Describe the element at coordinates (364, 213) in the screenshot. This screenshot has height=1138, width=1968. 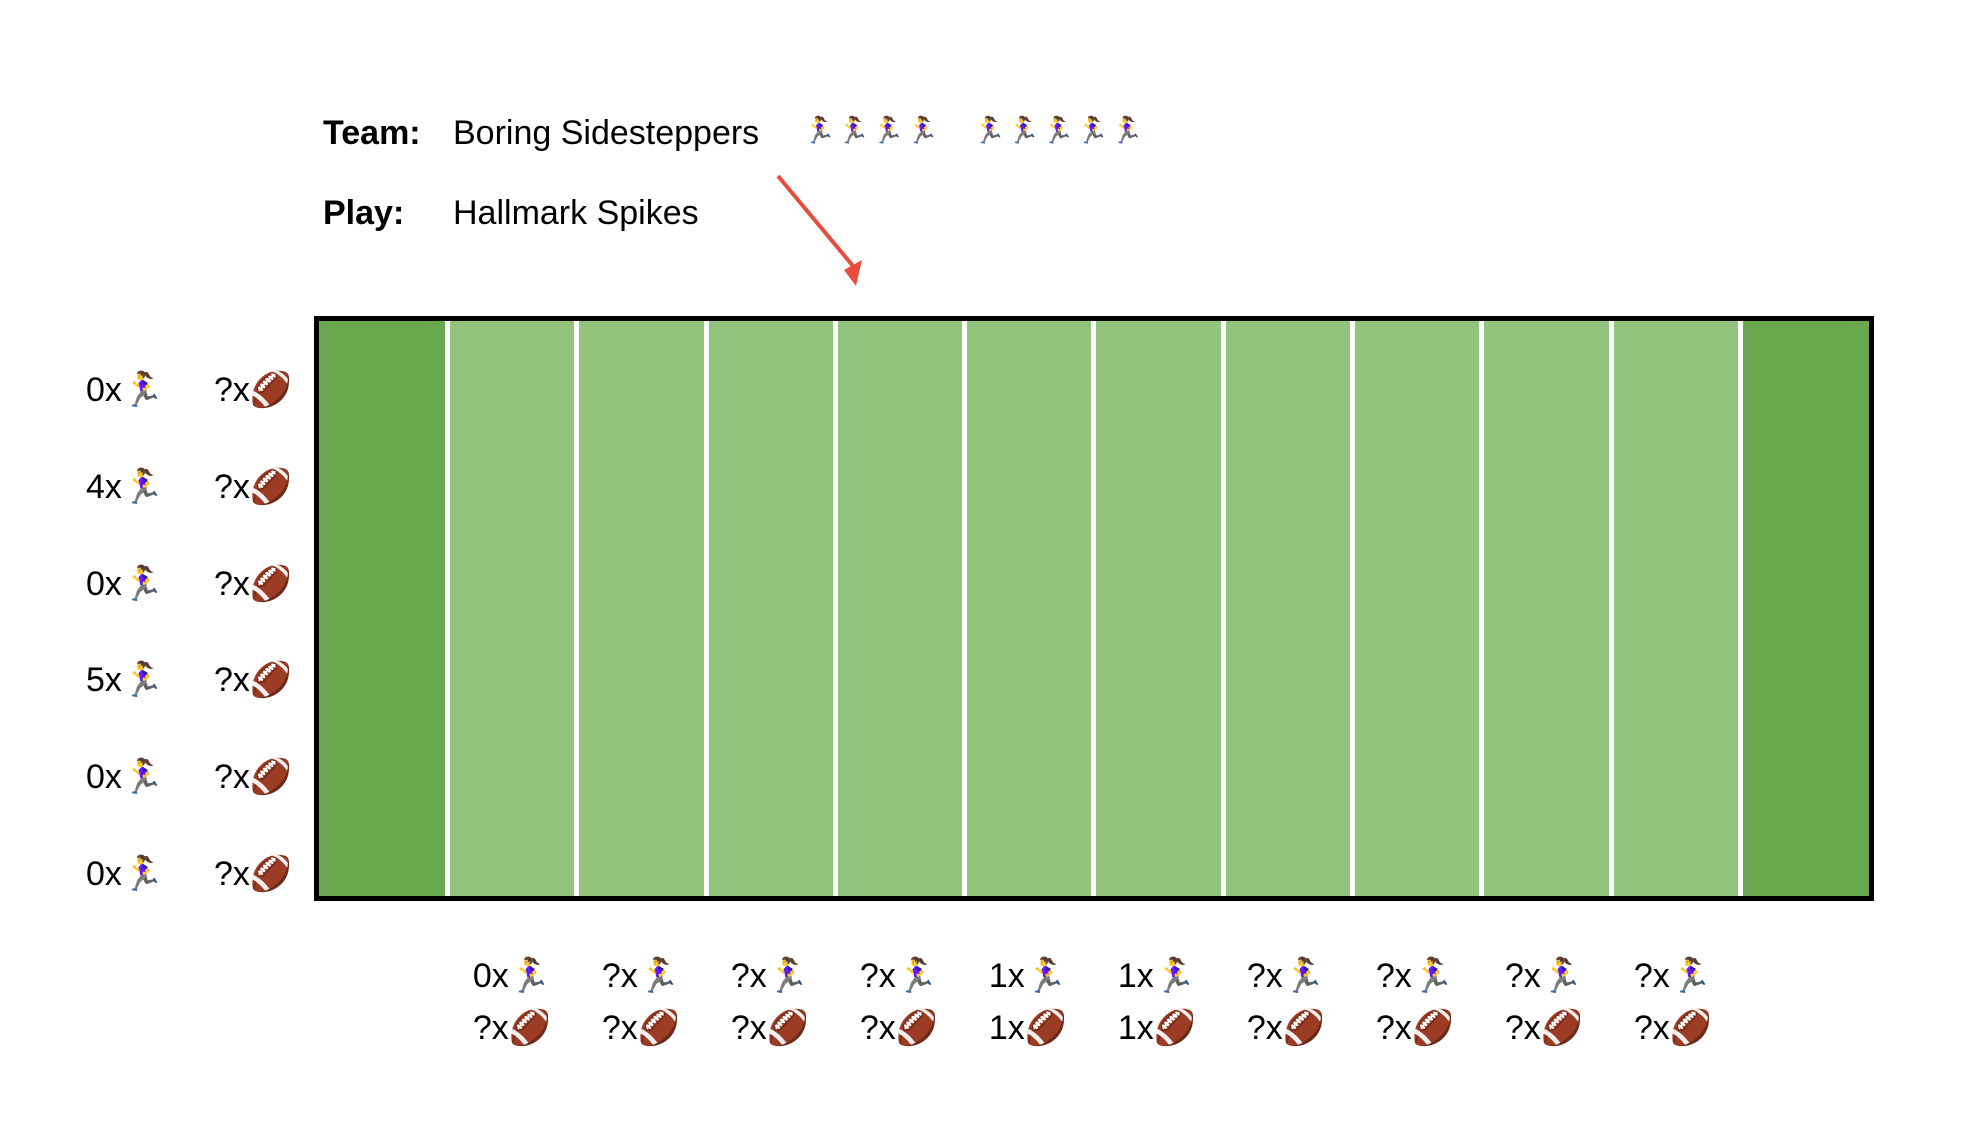
I see `play-label: Play:` at that location.